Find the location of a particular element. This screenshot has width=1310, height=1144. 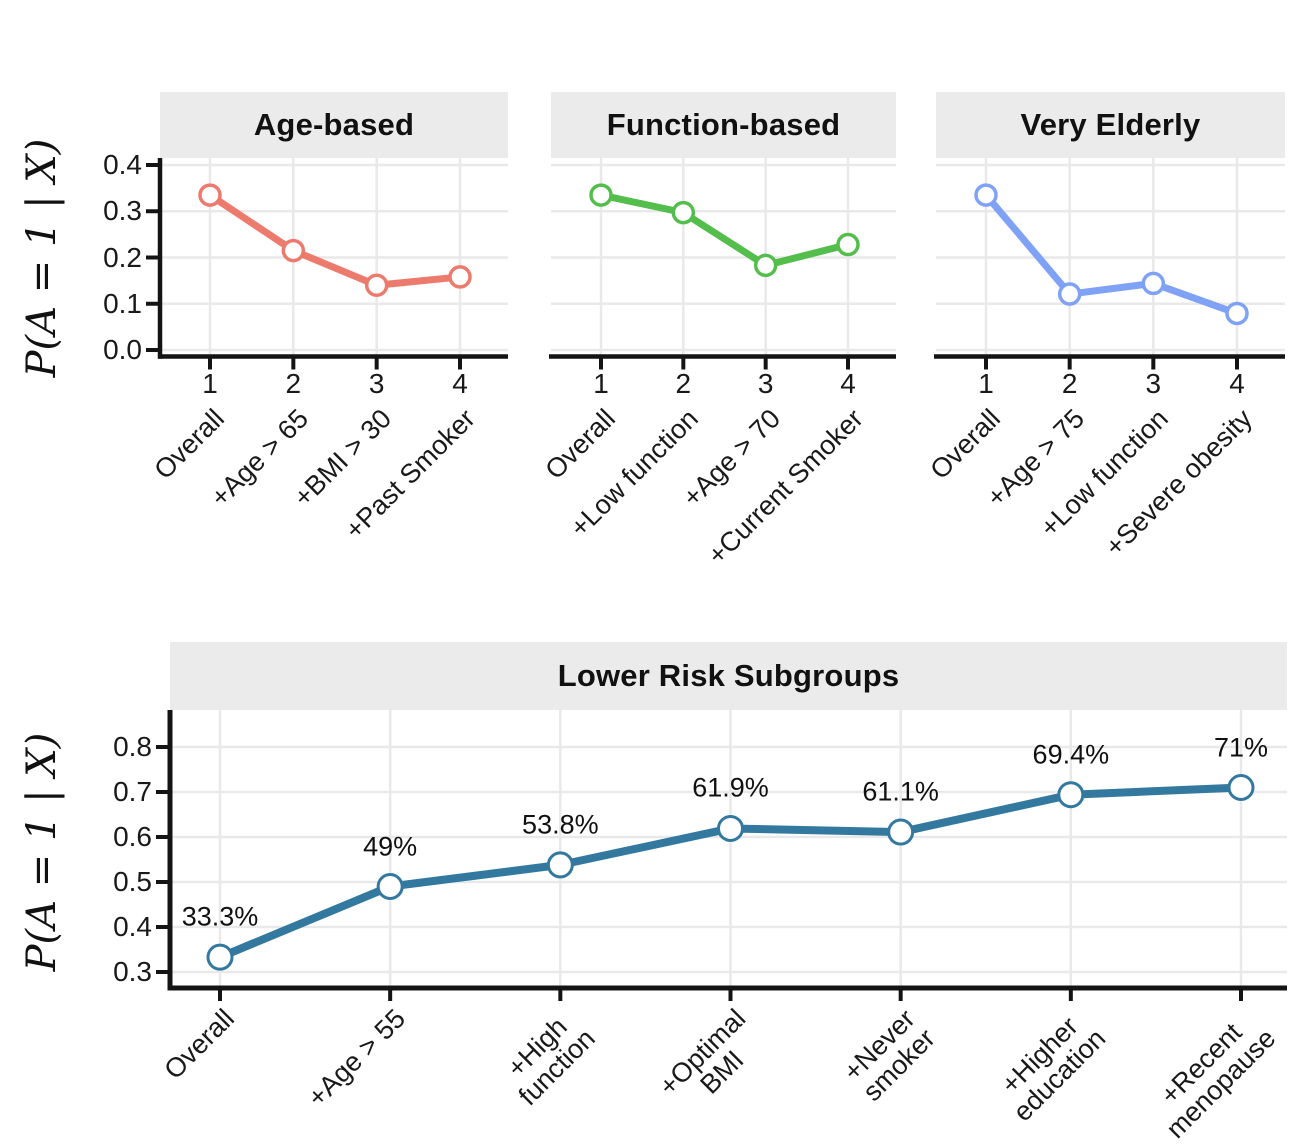

panel-strip-very-elderly: Very Elderly is located at coordinates (1110, 125).